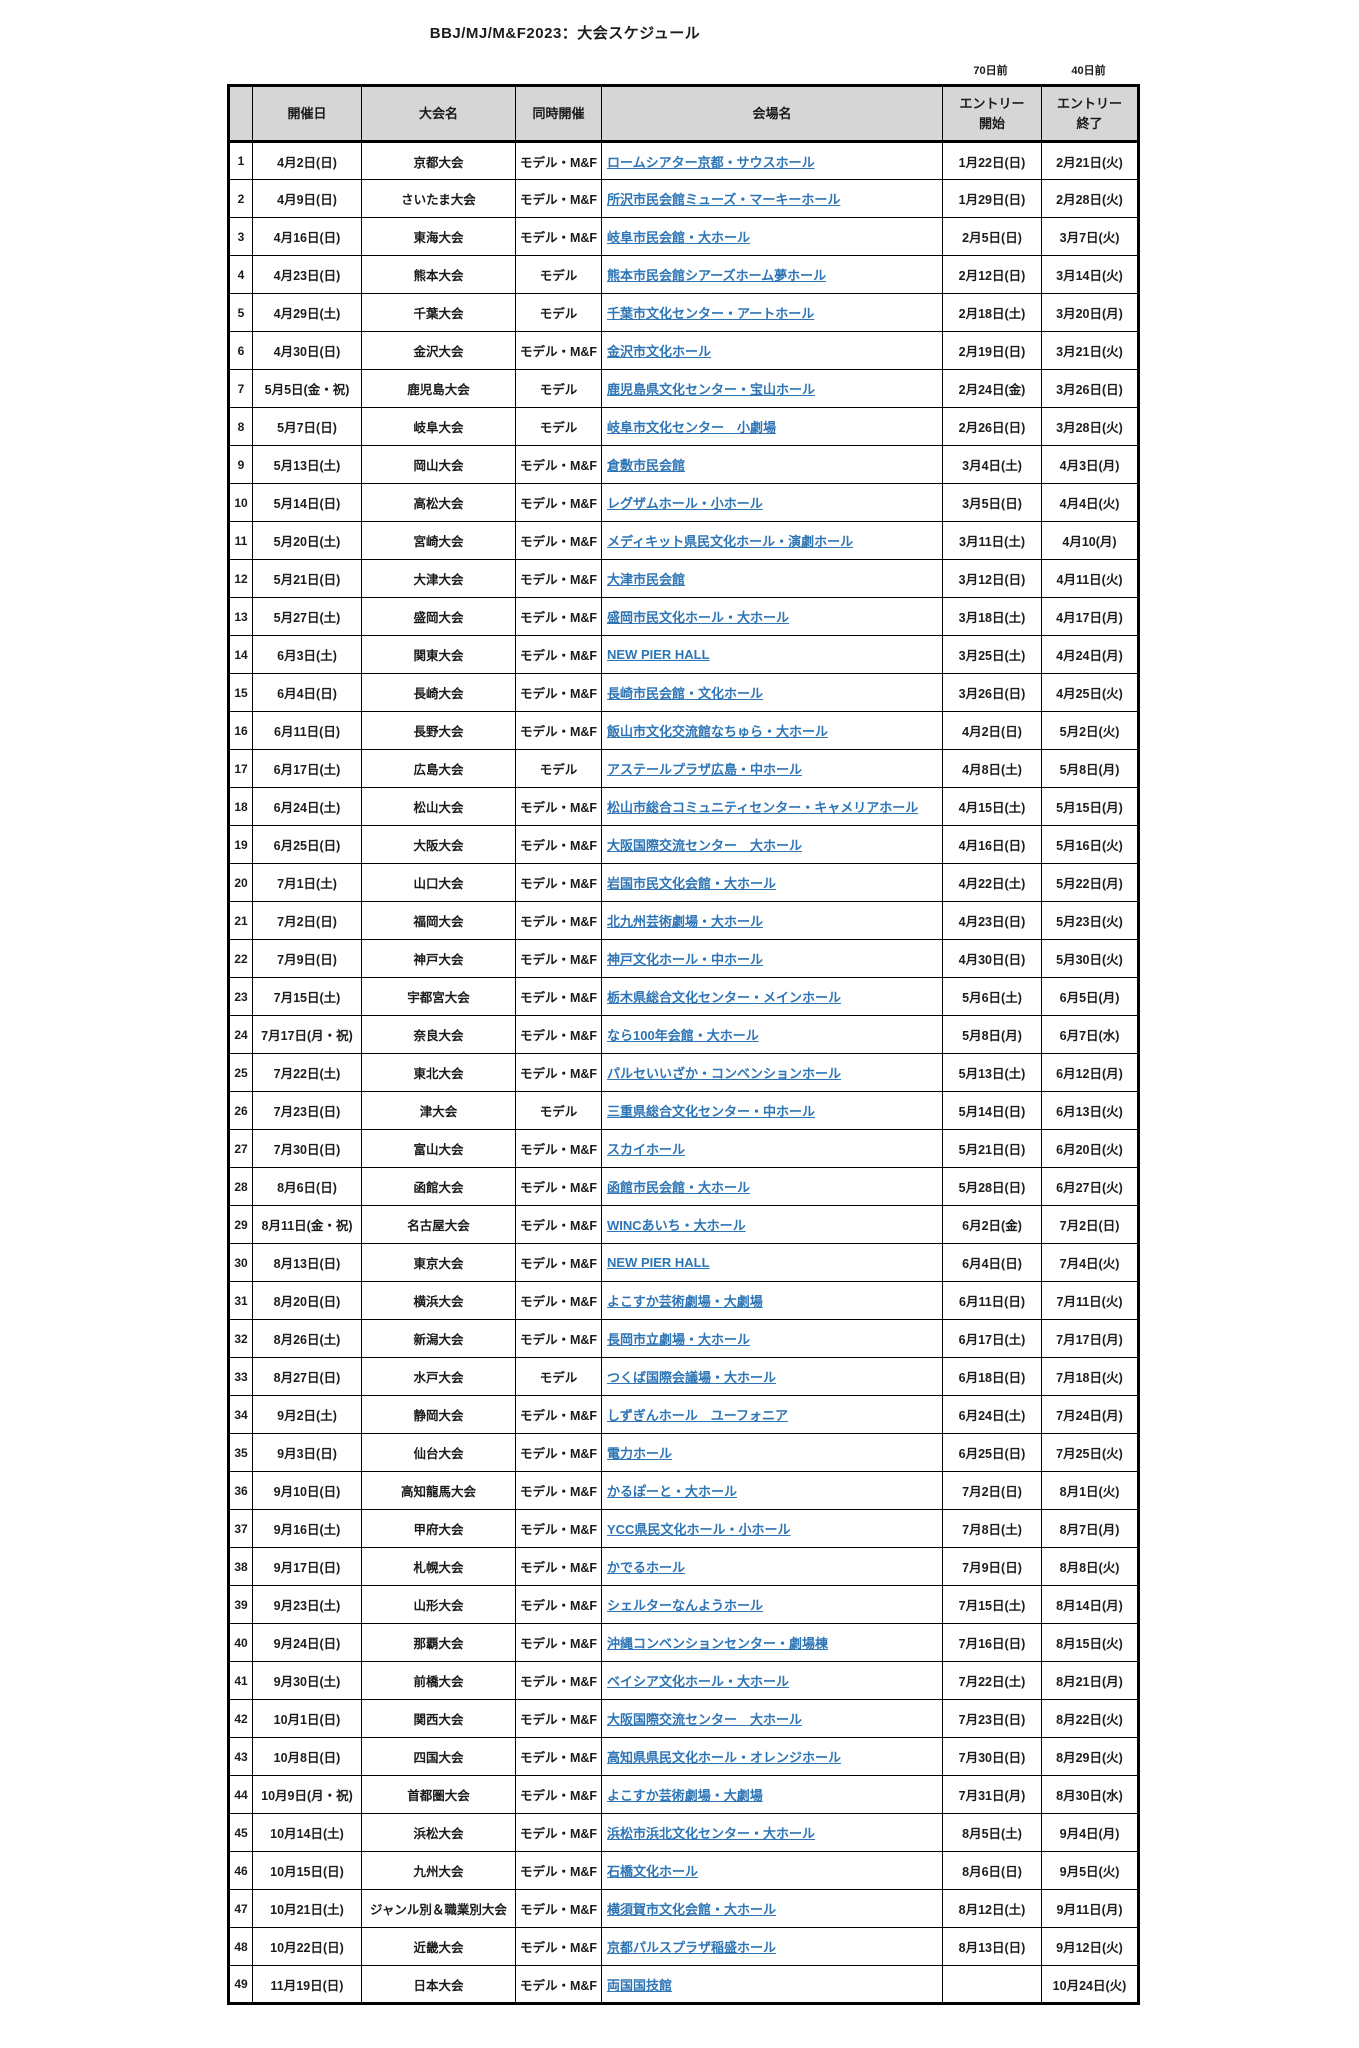 The image size is (1359, 2048). I want to click on entry-start-date: 4月23日(日), so click(992, 920).